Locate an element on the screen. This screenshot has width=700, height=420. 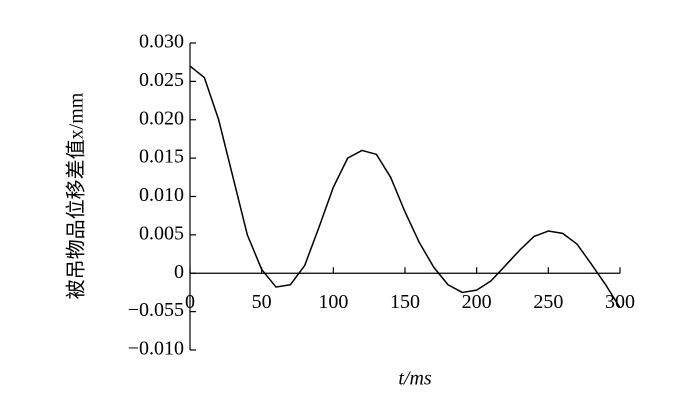
x-tick-label: 200 is located at coordinates (477, 302).